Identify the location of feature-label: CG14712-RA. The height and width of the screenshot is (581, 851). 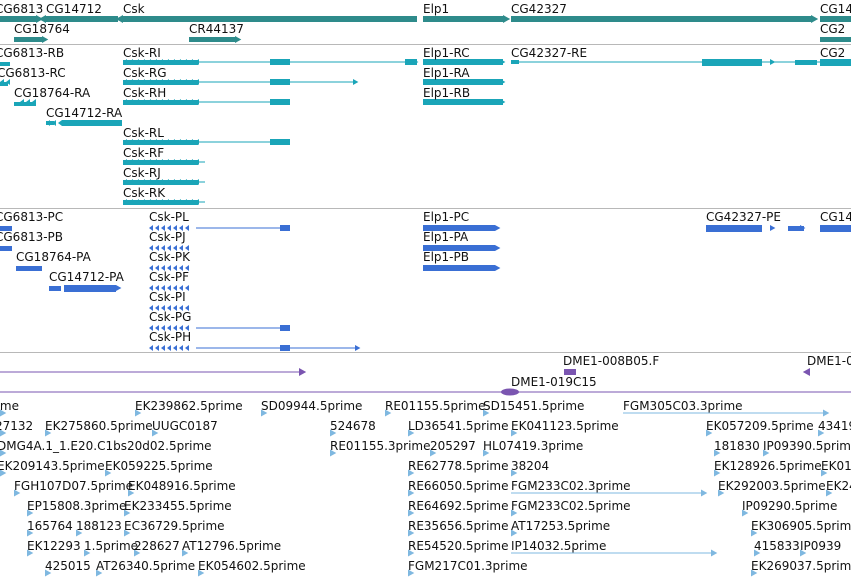
(84, 113).